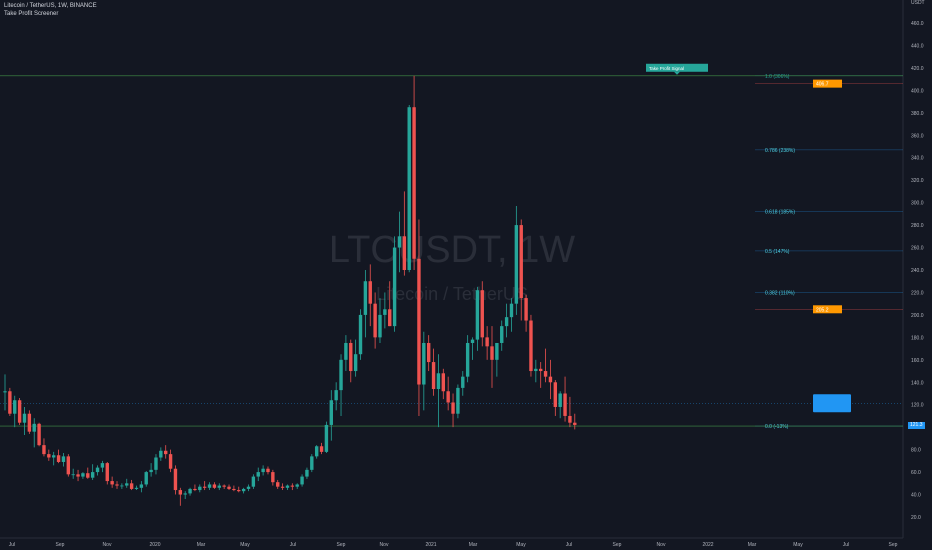 The width and height of the screenshot is (932, 550). Describe the element at coordinates (916, 473) in the screenshot. I see `y-tick-label: 60.0` at that location.